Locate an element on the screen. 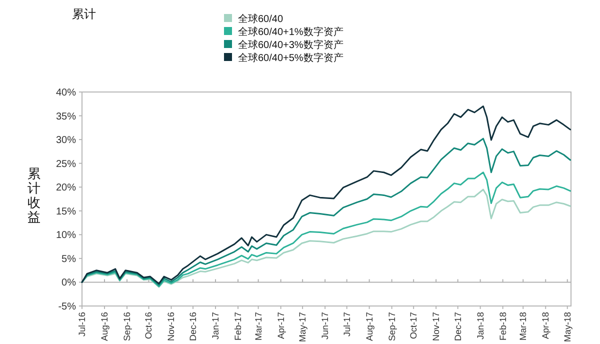 Image resolution: width=600 pixels, height=344 pixels. y-axis-title: 累计收益 is located at coordinates (34, 195).